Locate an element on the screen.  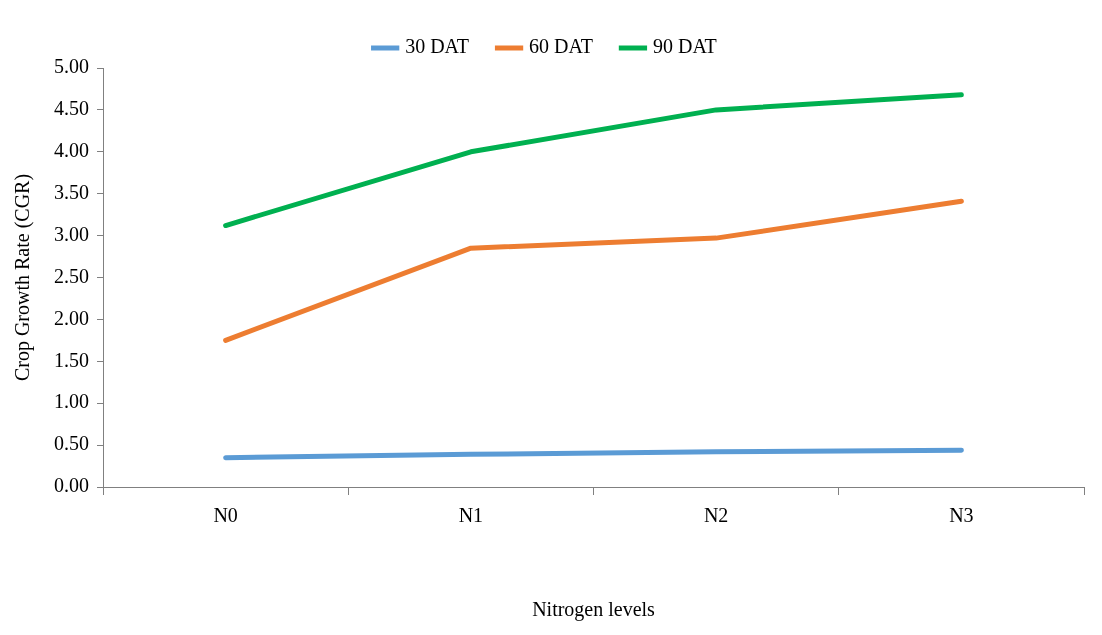
legend-label: 30 DAT is located at coordinates (437, 46).